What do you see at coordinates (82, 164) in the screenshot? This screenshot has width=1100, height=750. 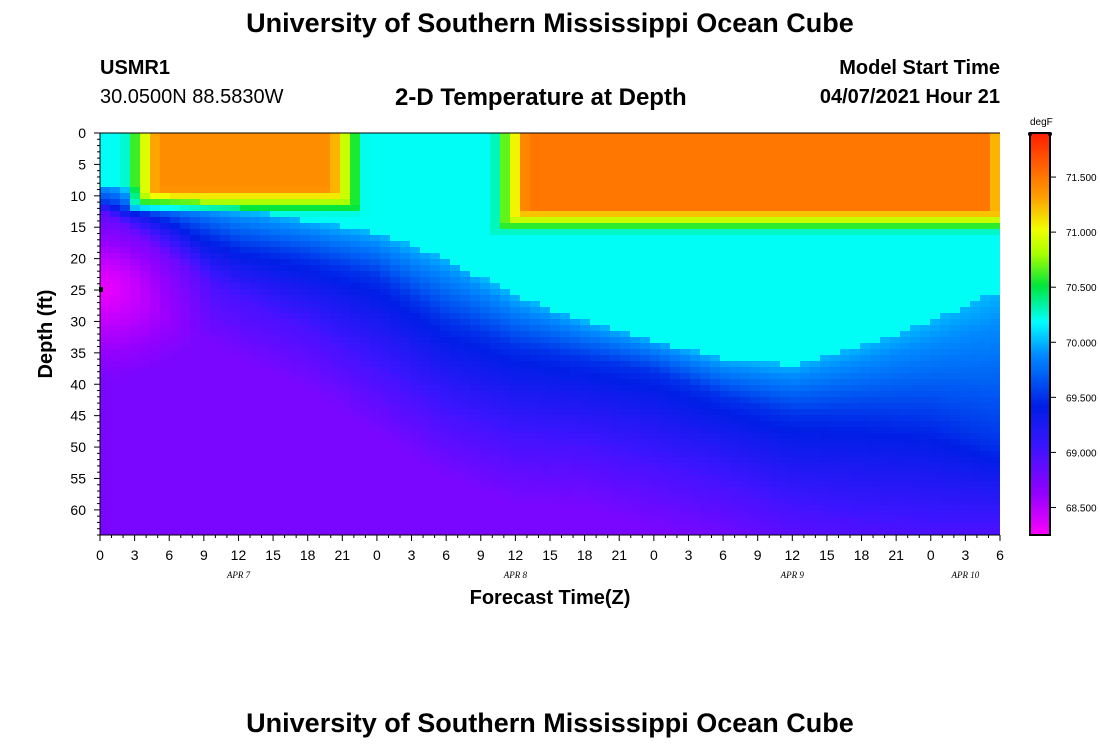 I see `y-tick-label: 5` at bounding box center [82, 164].